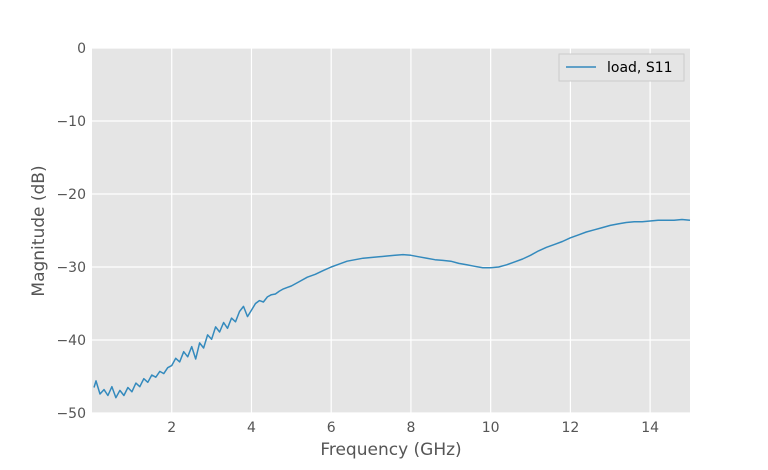 The width and height of the screenshot is (768, 470). What do you see at coordinates (251, 428) in the screenshot?
I see `x-tick-label: 4` at bounding box center [251, 428].